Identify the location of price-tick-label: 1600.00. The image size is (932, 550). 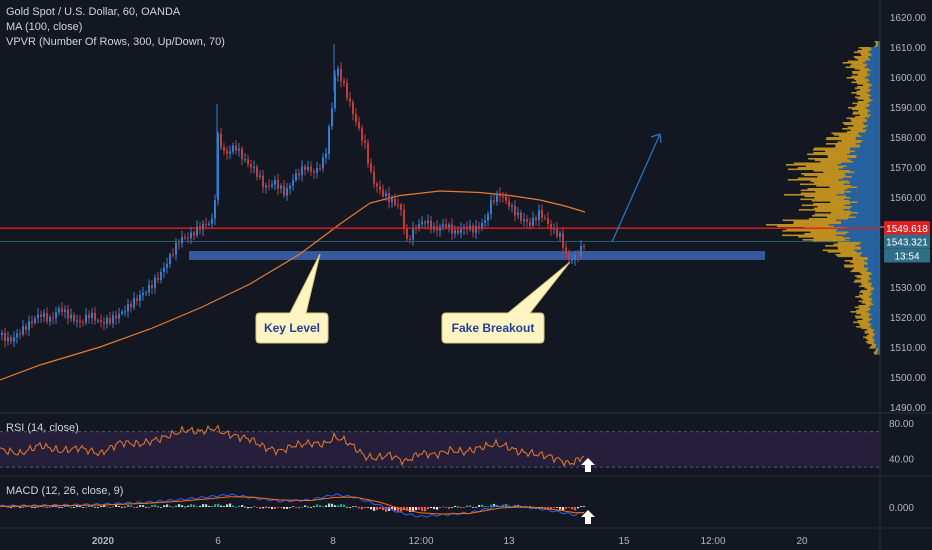
(908, 78).